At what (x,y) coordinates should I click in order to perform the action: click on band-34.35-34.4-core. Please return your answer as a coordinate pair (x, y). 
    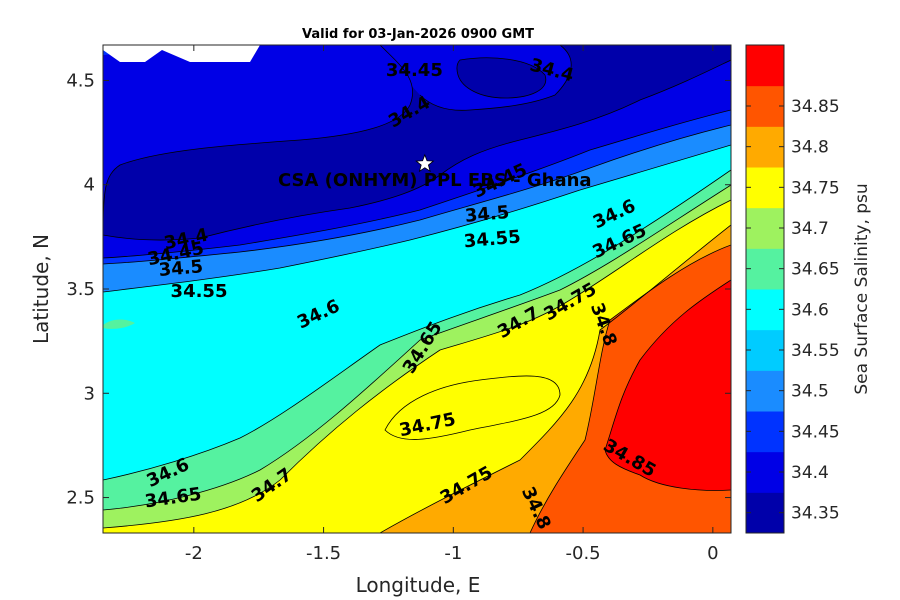
    Looking at the image, I should click on (501, 77).